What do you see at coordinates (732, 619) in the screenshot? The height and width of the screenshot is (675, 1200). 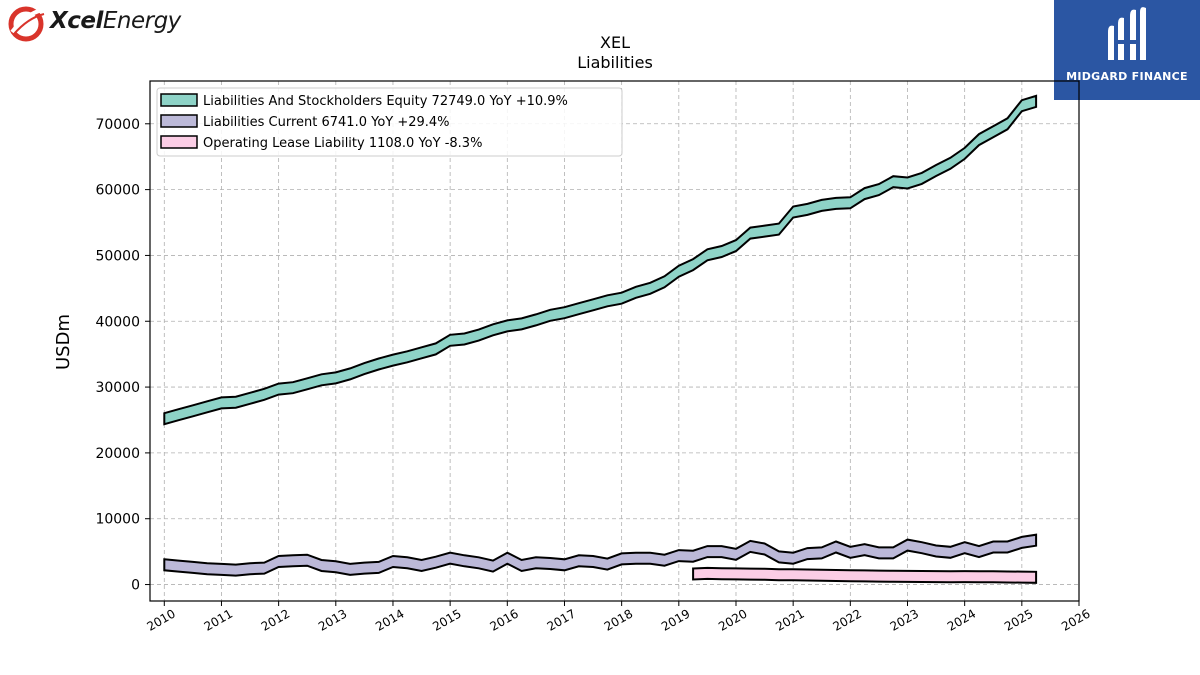 I see `x-tick-label: 2020` at bounding box center [732, 619].